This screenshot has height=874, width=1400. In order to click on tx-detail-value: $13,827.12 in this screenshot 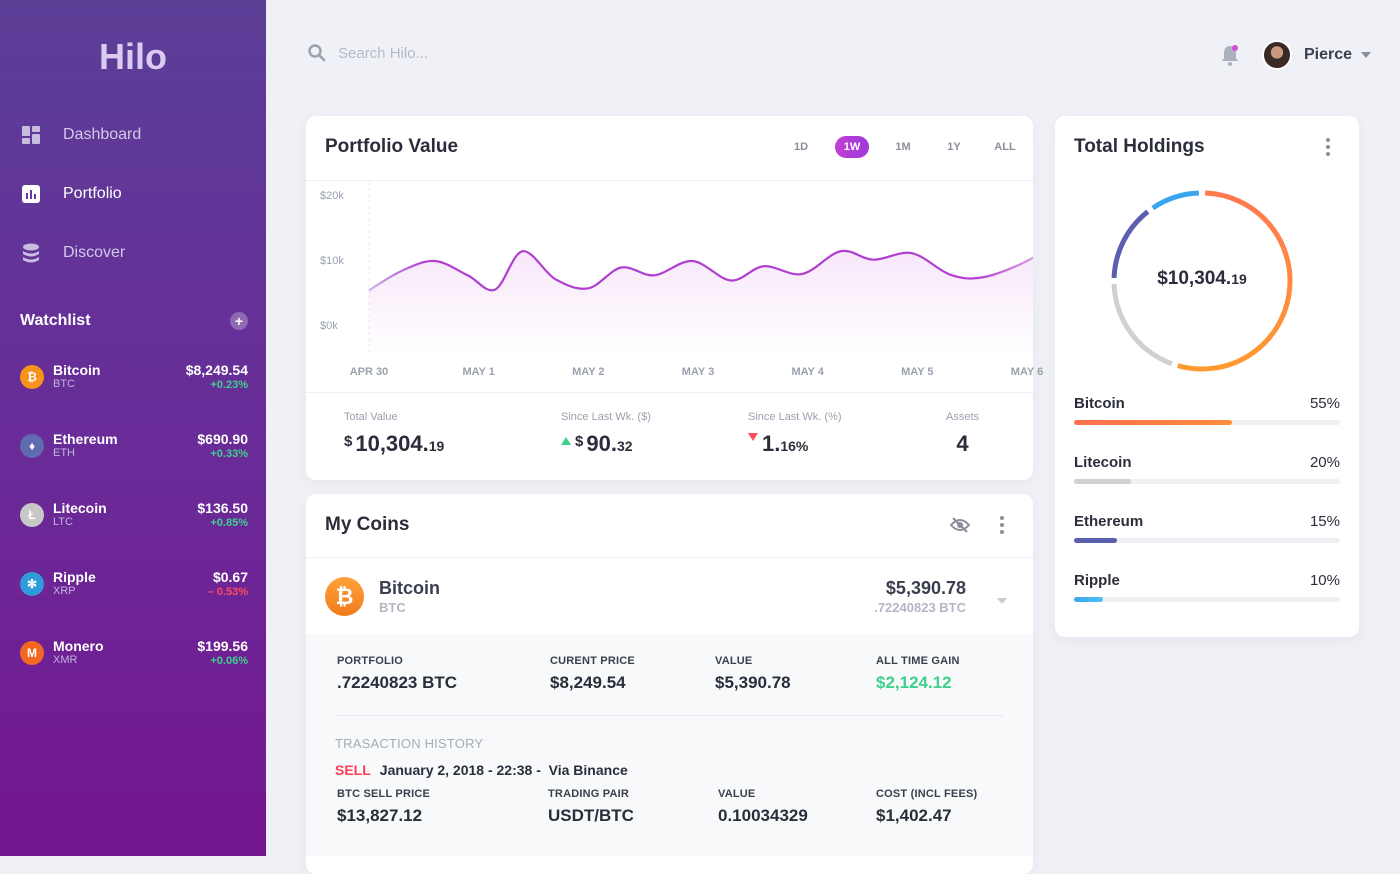, I will do `click(383, 816)`.